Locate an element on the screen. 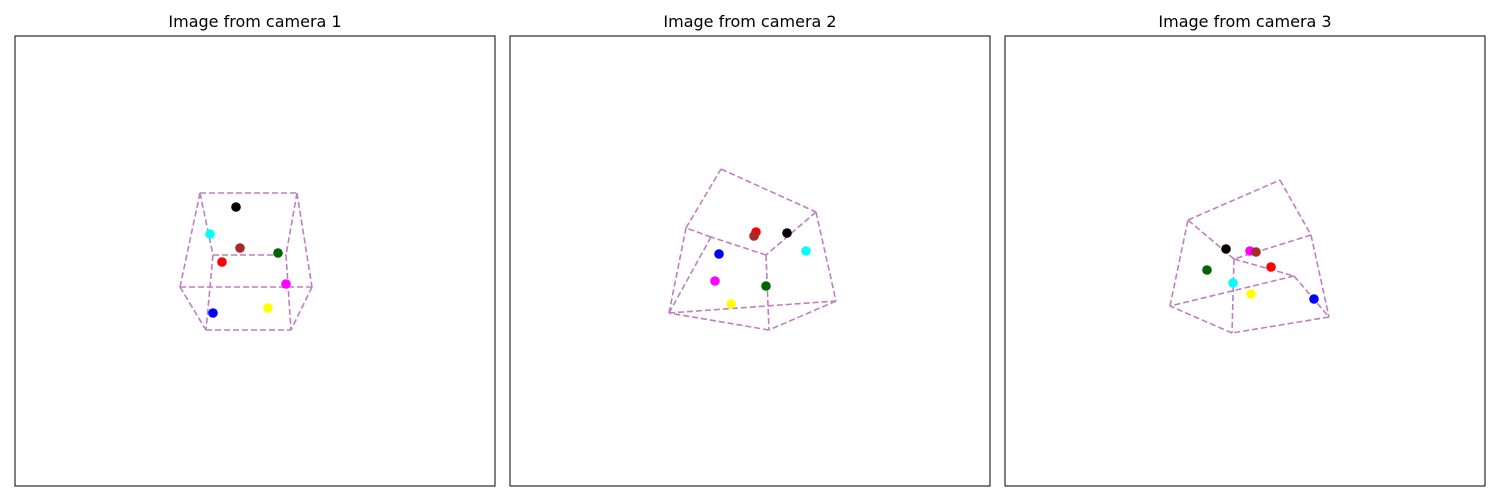  panel-title: Image from camera 2 is located at coordinates (749, 21).